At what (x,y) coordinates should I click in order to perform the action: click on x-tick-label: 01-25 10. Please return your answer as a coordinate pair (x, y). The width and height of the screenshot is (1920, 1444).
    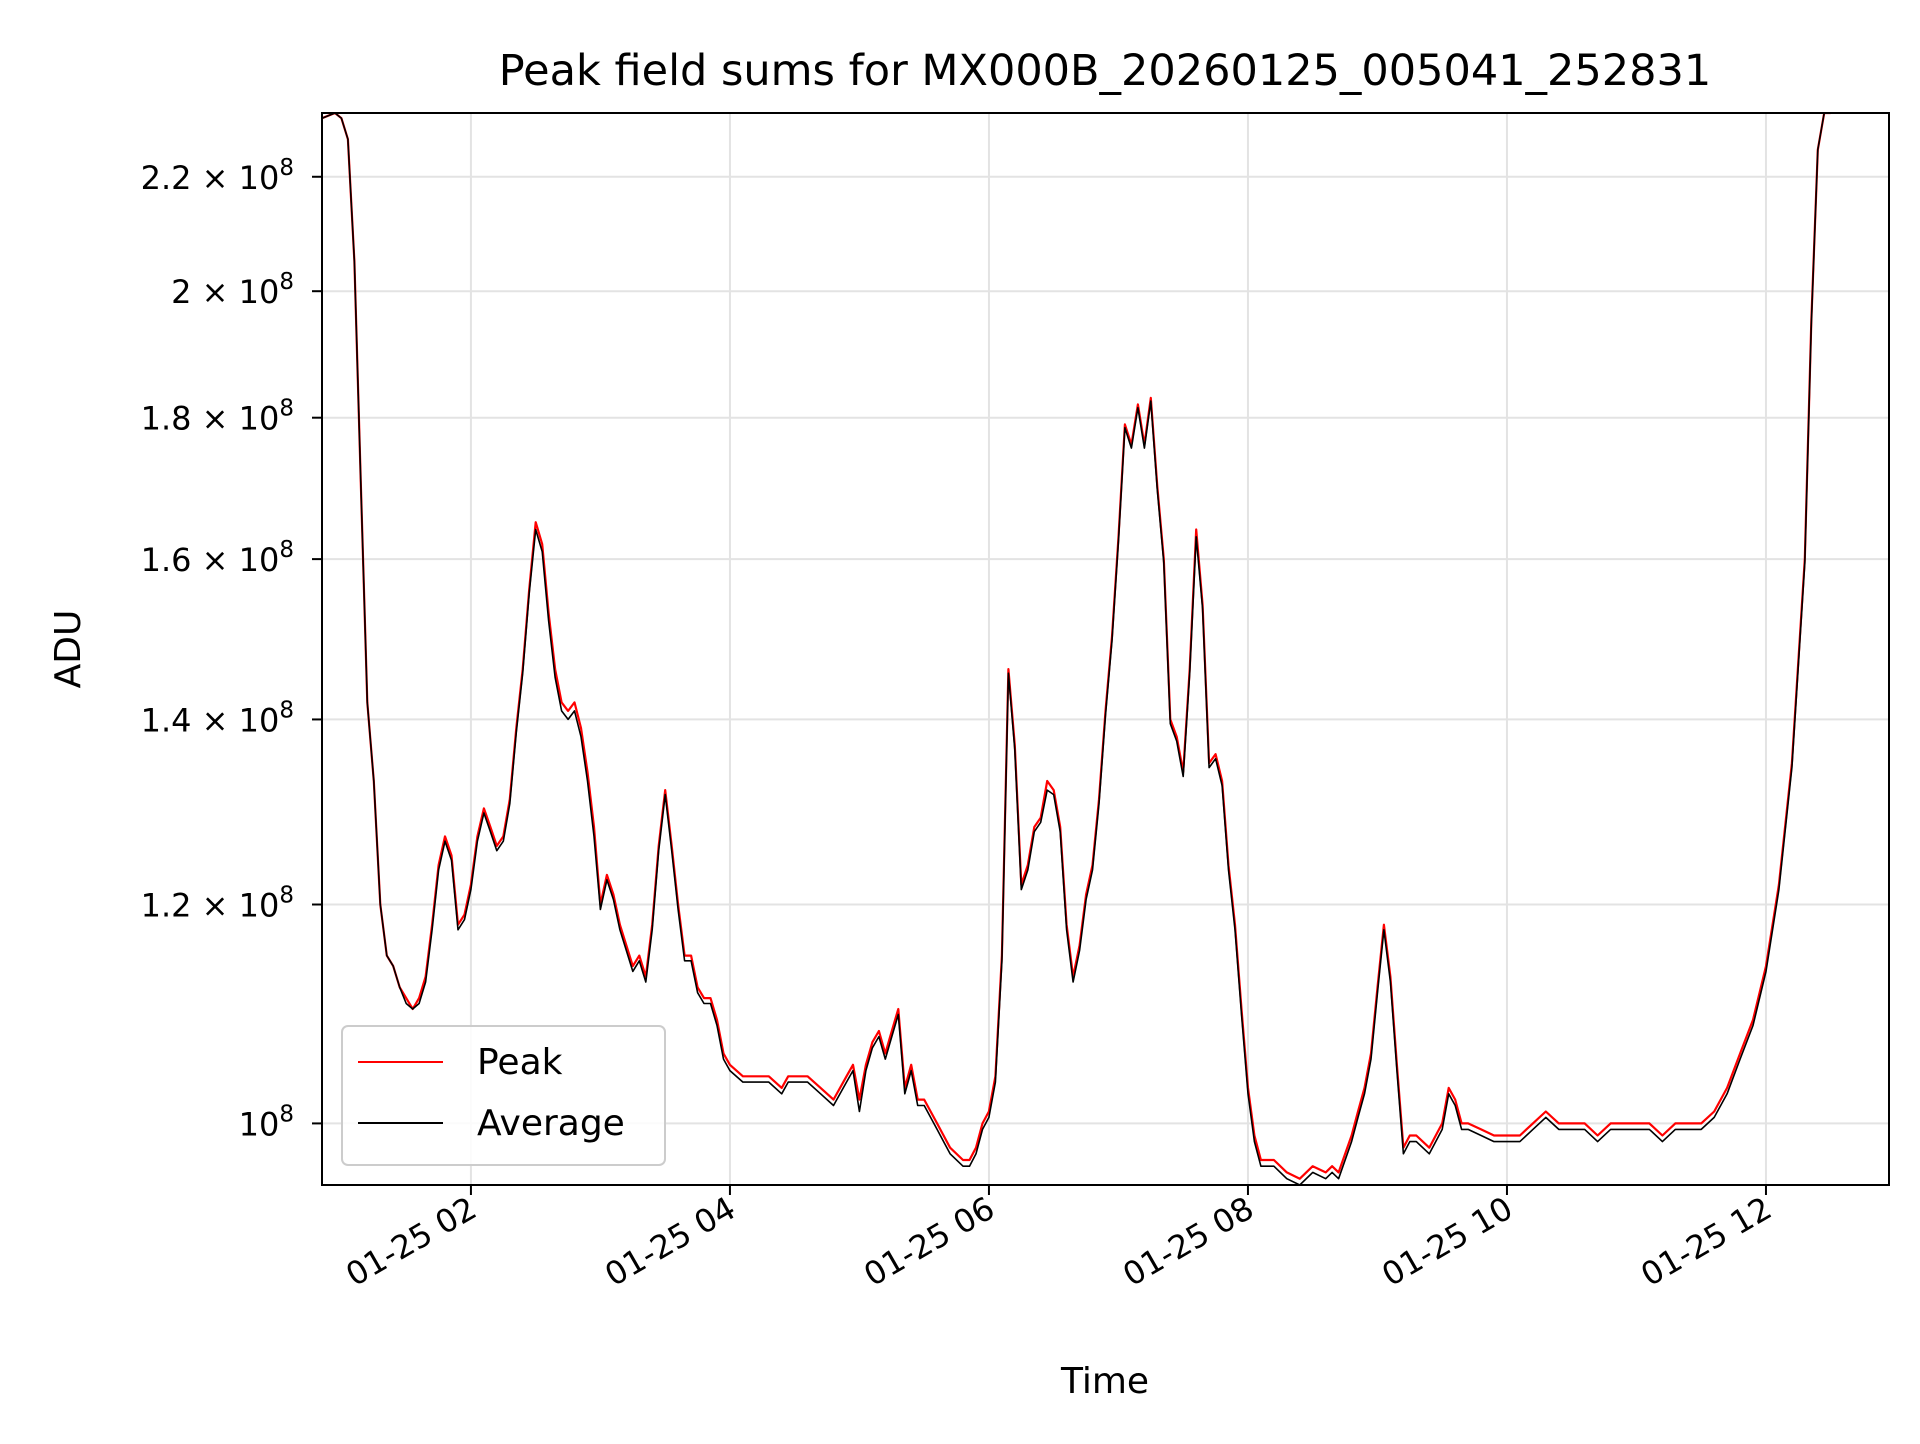
    Looking at the image, I should click on (1447, 1241).